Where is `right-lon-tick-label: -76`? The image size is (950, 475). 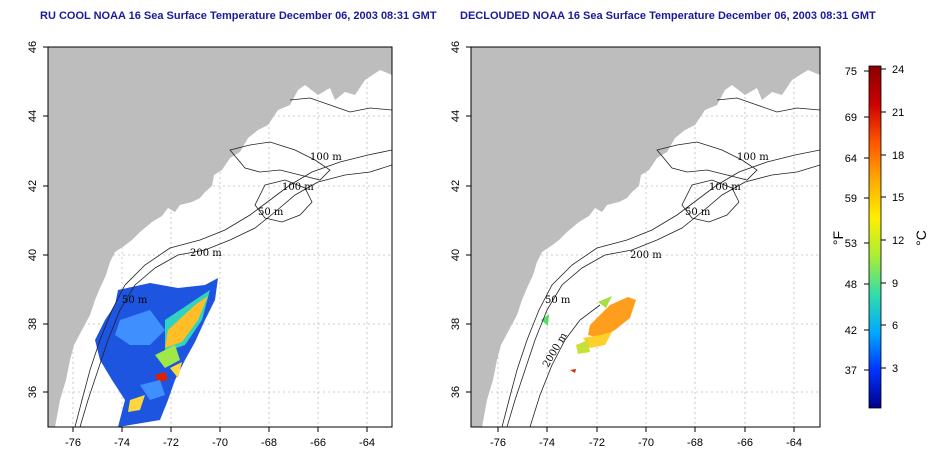
right-lon-tick-label: -76 is located at coordinates (498, 443).